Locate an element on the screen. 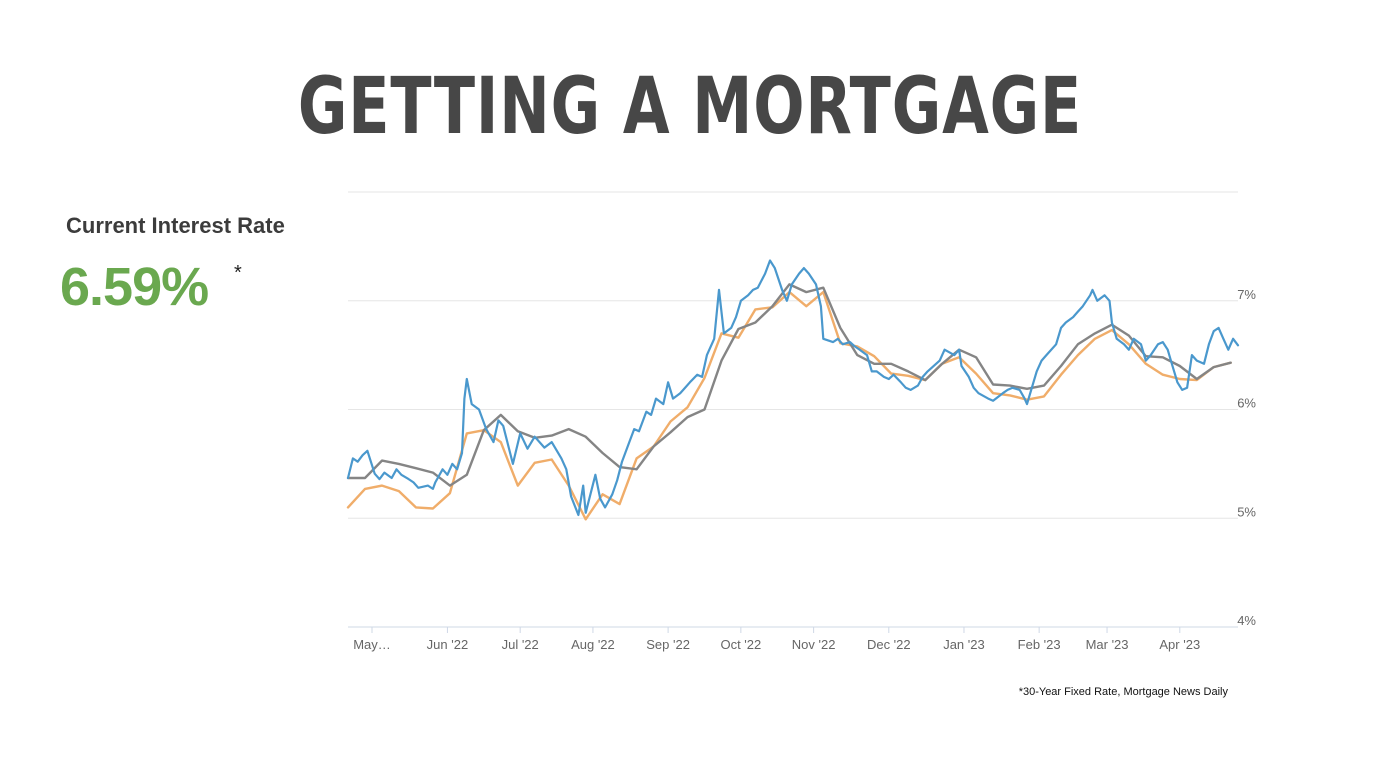 This screenshot has height=777, width=1380. rate-asterisk: * is located at coordinates (238, 273).